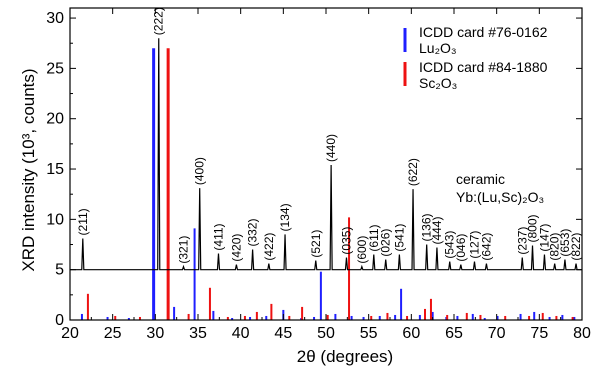  What do you see at coordinates (582, 333) in the screenshot?
I see `x-tick-label: 80` at bounding box center [582, 333].